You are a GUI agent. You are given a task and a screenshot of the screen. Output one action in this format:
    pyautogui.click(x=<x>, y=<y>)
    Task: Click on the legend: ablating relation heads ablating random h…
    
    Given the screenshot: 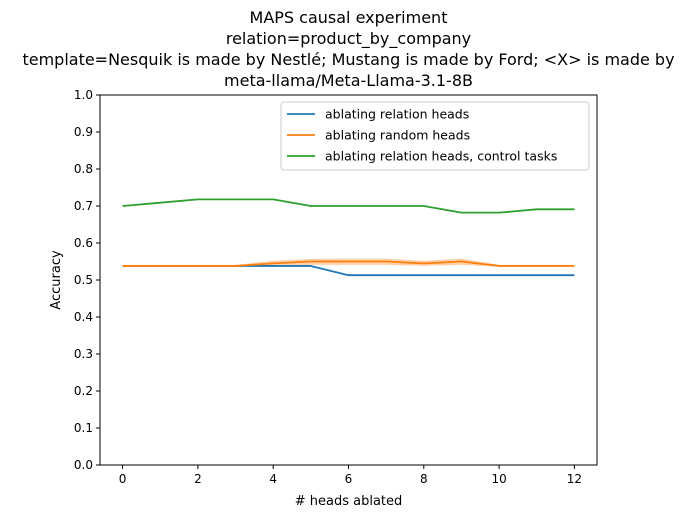 What is the action you would take?
    pyautogui.click(x=435, y=136)
    